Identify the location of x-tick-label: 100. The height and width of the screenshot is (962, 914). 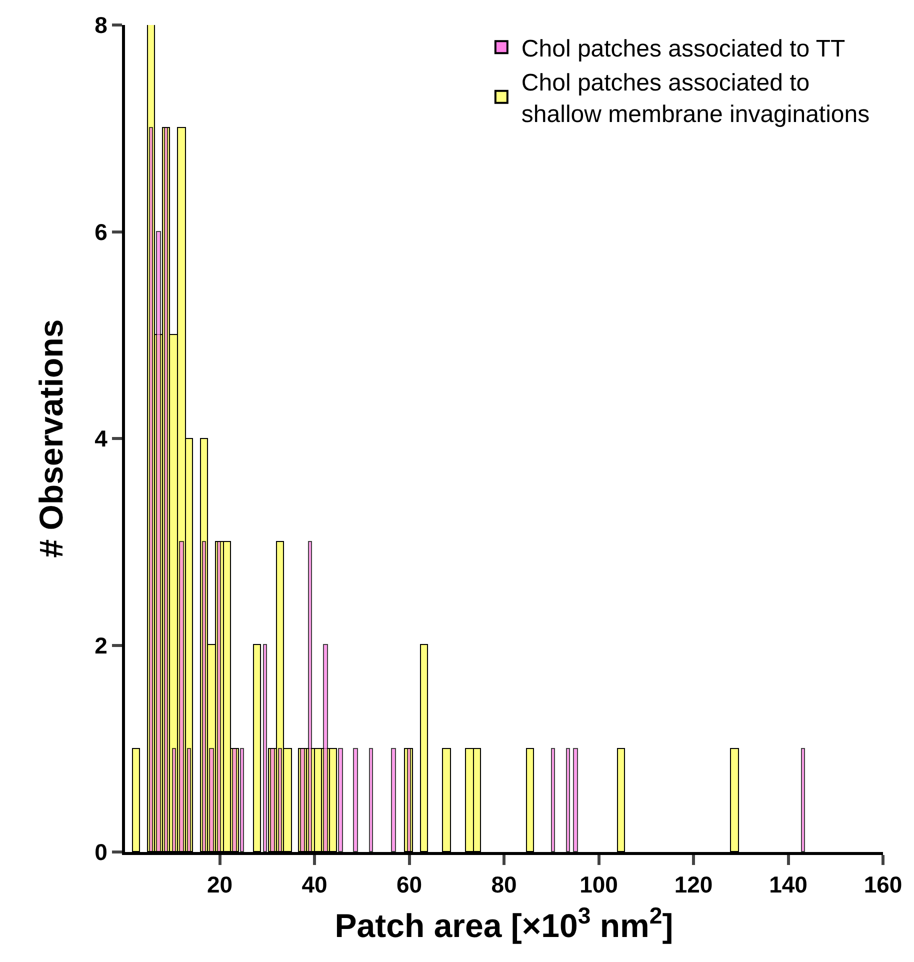
(599, 885).